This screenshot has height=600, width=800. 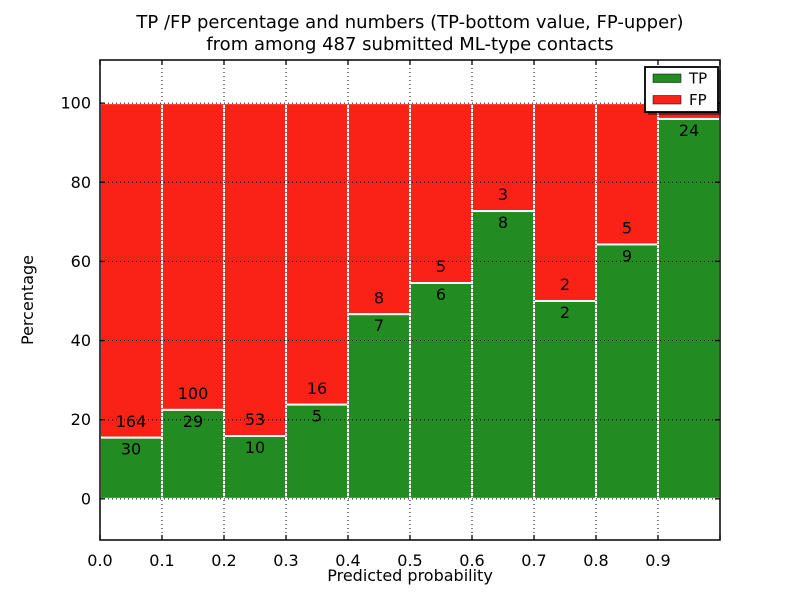 I want to click on y-tick-label: 0, so click(x=86, y=498).